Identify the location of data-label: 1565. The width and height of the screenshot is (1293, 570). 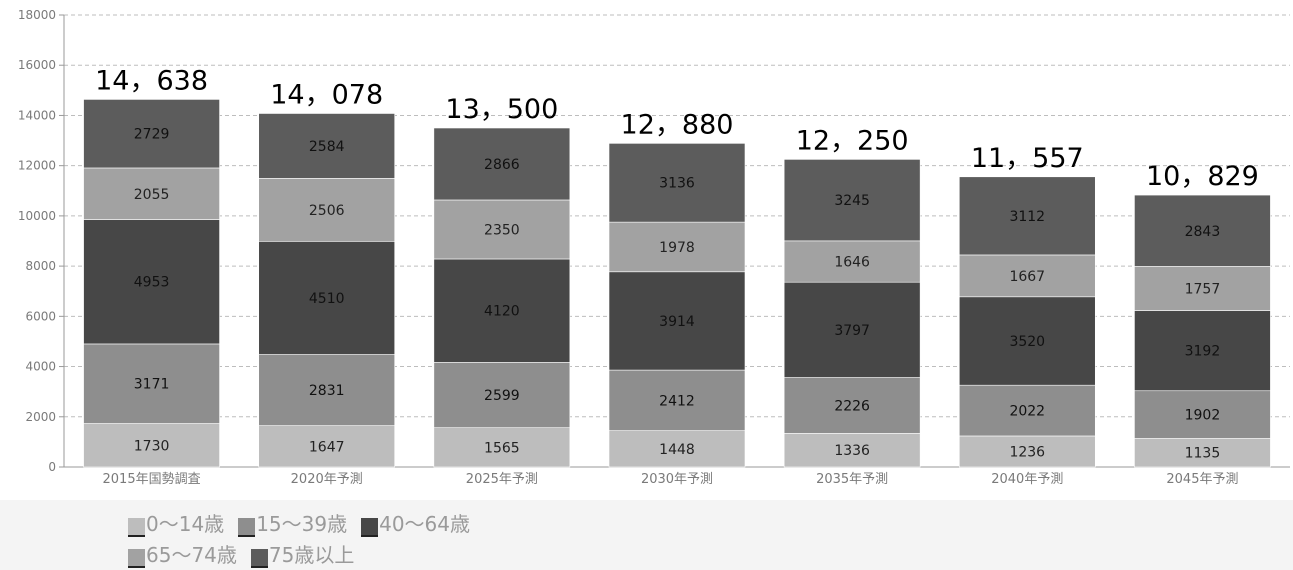
(502, 448).